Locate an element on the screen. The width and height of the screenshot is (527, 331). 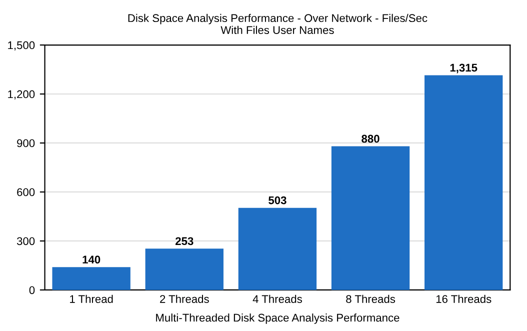
y-tick-label: 1,500 is located at coordinates (21, 45).